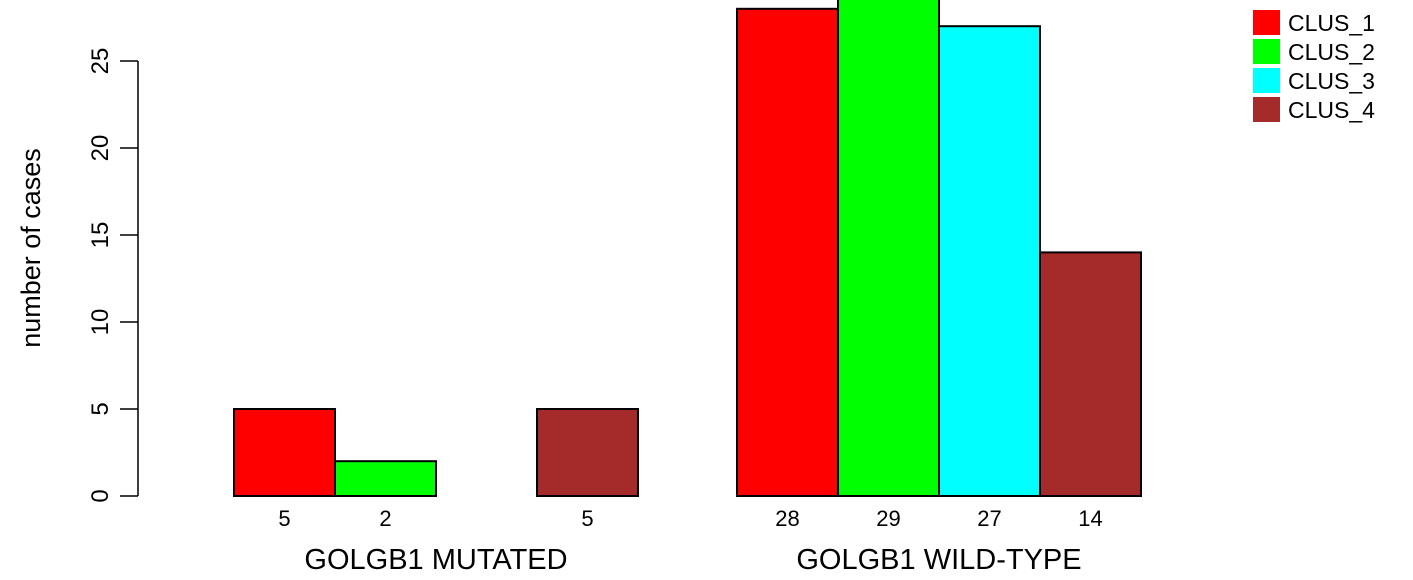 The height and width of the screenshot is (580, 1413). What do you see at coordinates (113, 275) in the screenshot?
I see `y-axis: 0 5 10 15 20 25` at bounding box center [113, 275].